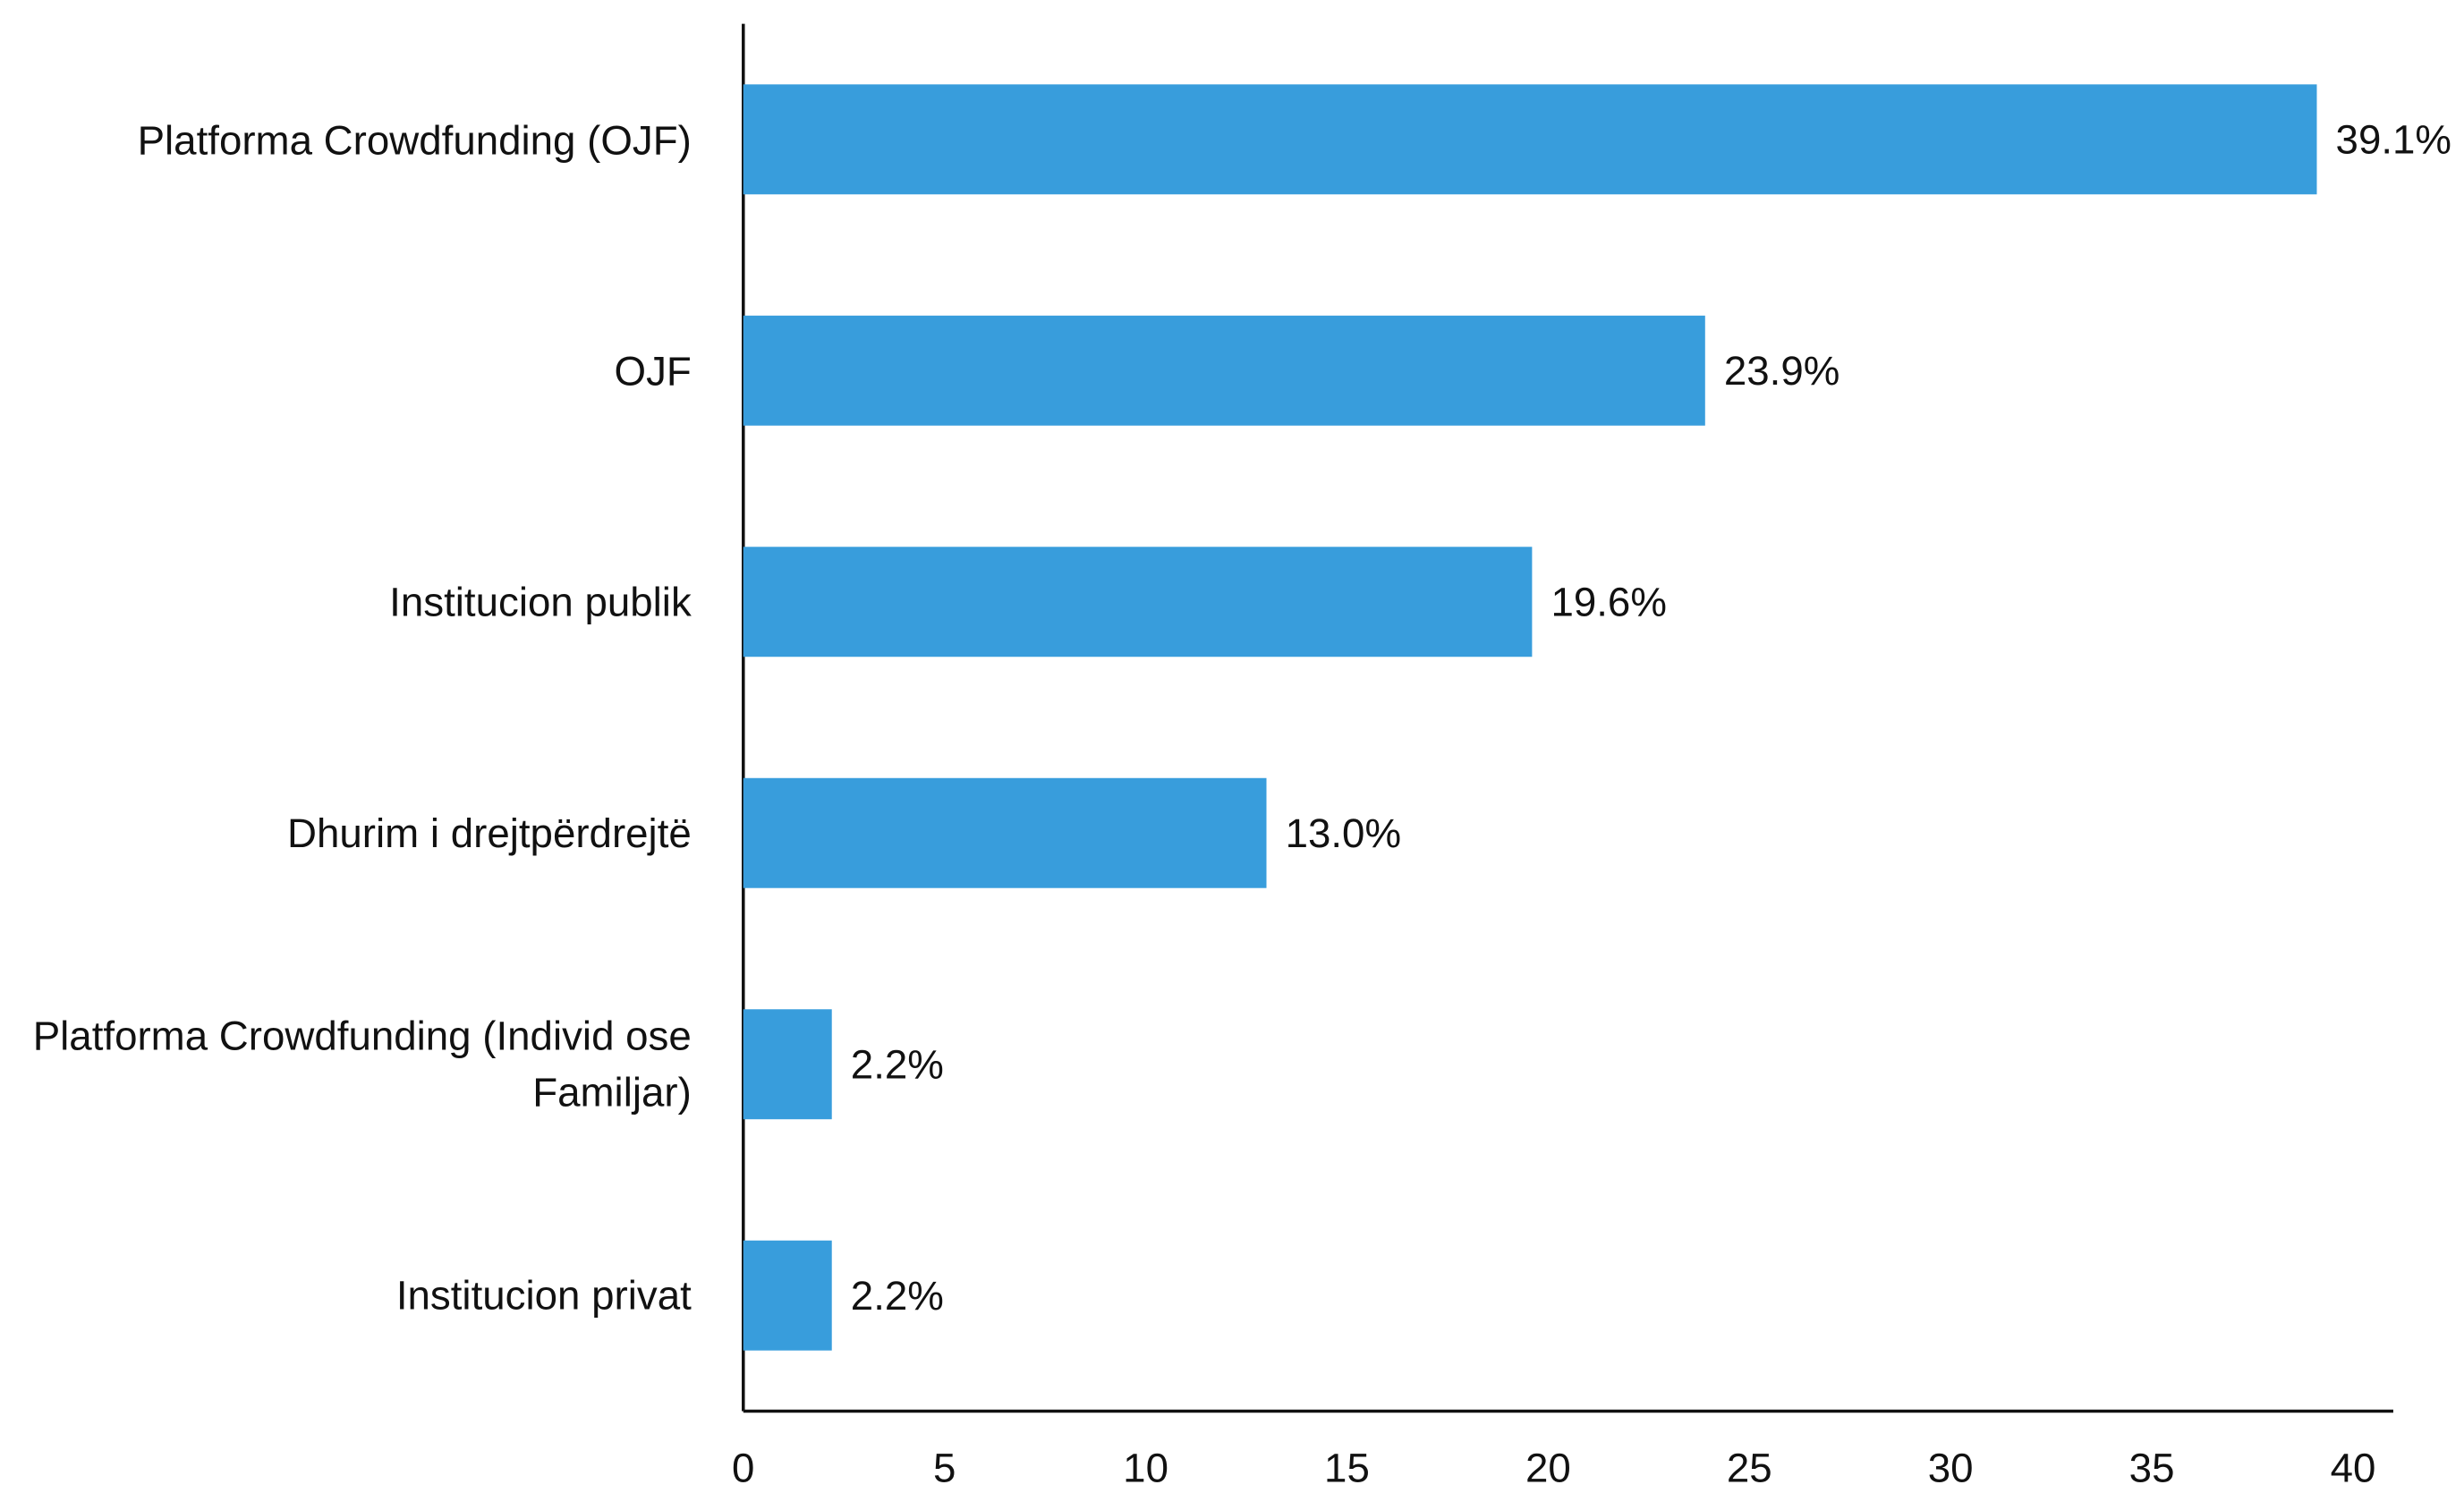  What do you see at coordinates (1782, 371) in the screenshot?
I see `value-label: 23.9%` at bounding box center [1782, 371].